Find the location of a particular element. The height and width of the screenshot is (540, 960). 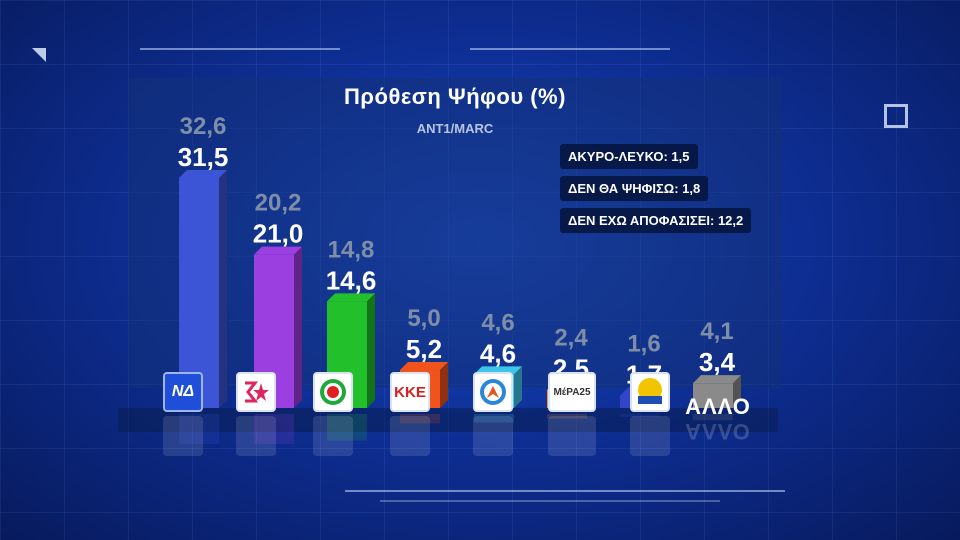

chart-title: Πρόθεση Ψήφου (%) is located at coordinates (455, 96).